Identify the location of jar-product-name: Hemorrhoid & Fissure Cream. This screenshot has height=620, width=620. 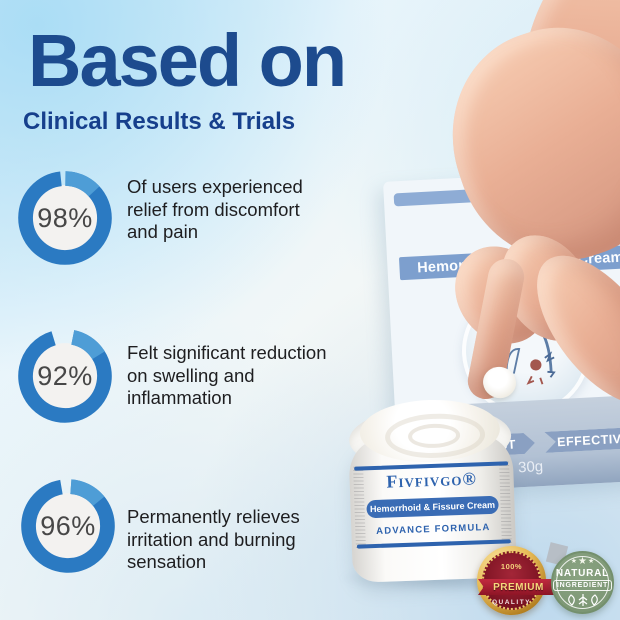
(432, 507).